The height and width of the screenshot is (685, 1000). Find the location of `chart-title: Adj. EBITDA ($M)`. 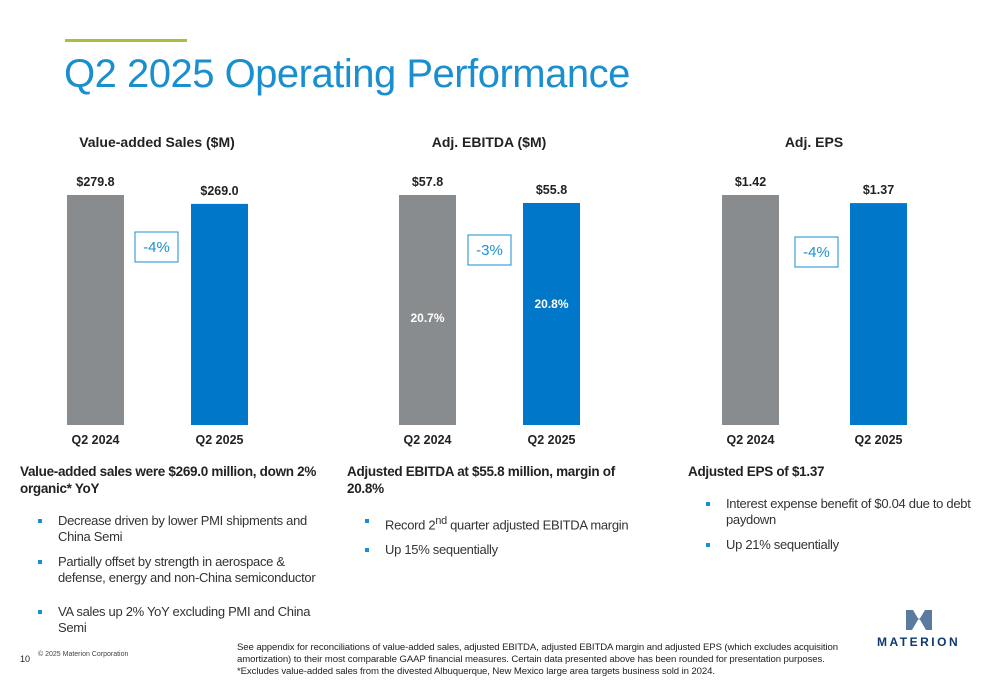

chart-title: Adj. EBITDA ($M) is located at coordinates (489, 142).